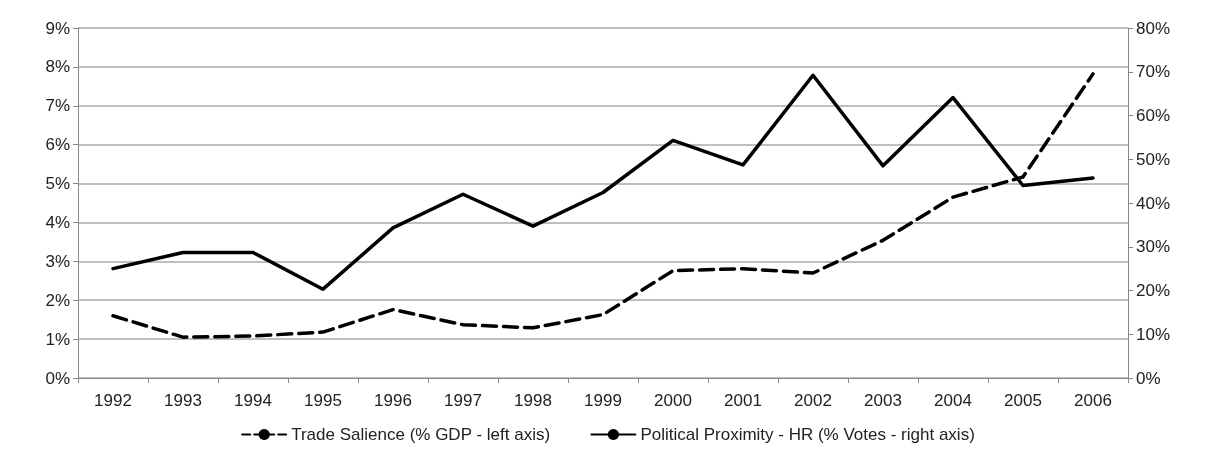 This screenshot has height=468, width=1222. Describe the element at coordinates (57, 378) in the screenshot. I see `y-tick-label: 0%` at that location.